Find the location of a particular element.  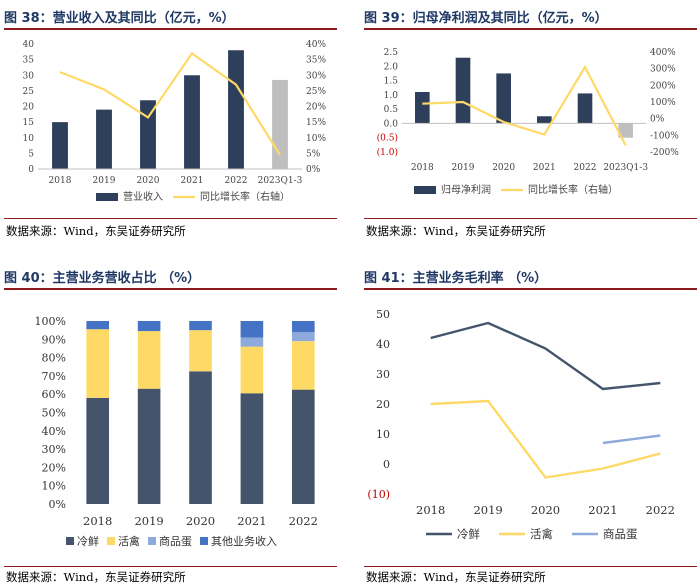

y-left-tick: 0.5 is located at coordinates (391, 110).